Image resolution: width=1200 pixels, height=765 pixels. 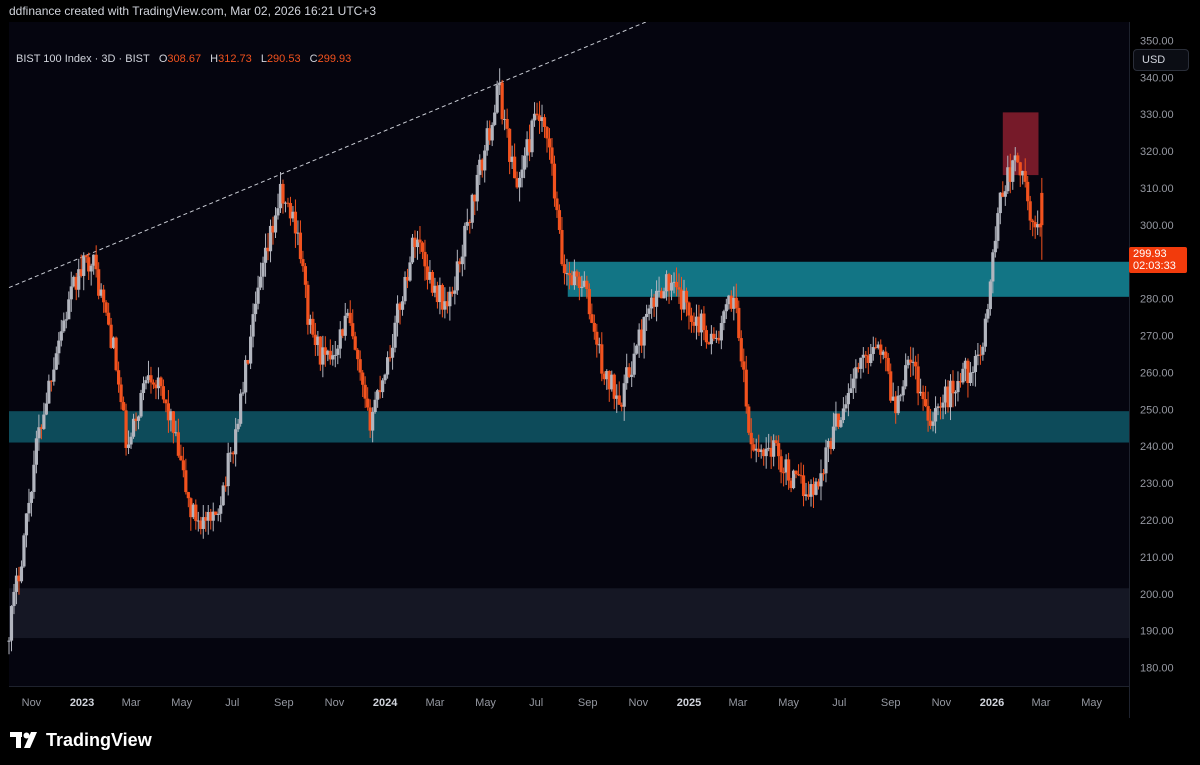 I want to click on zone-low, so click(x=569, y=613).